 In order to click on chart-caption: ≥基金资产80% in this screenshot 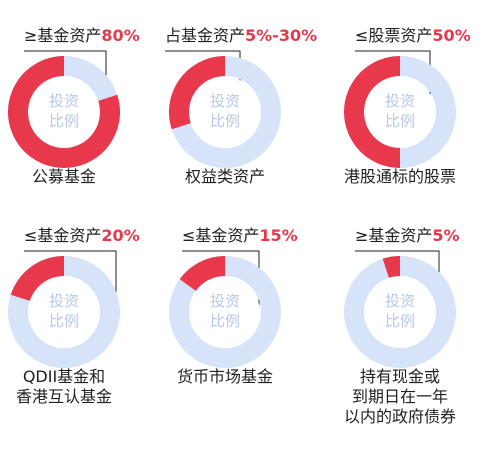, I will do `click(82, 35)`.